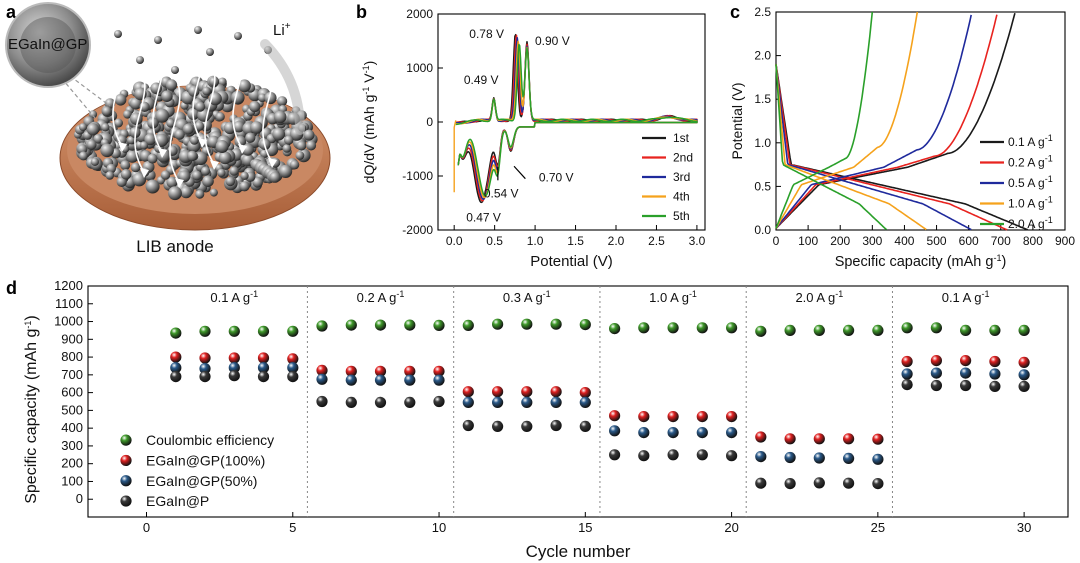  I want to click on point-EGaIn@GP(100%)-cycle-8, so click(380, 371).